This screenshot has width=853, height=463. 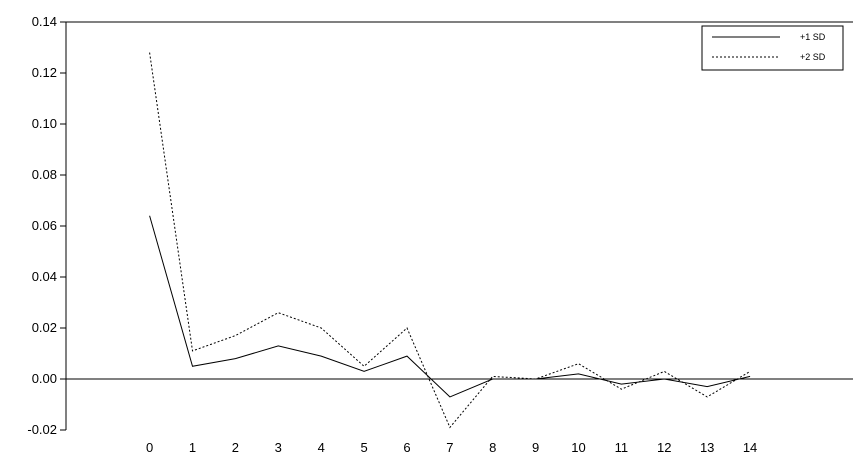 I want to click on x-tick-label: 9, so click(x=535, y=447).